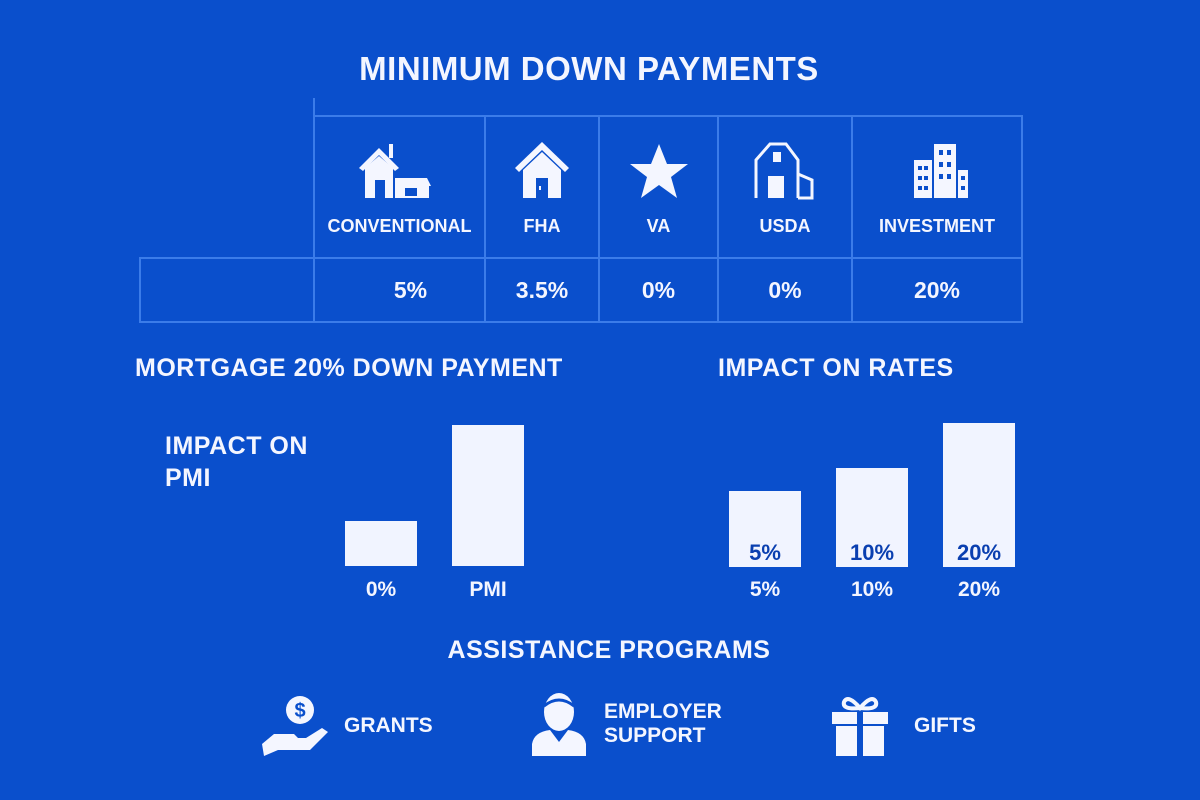  Describe the element at coordinates (314, 107) in the screenshot. I see `divider` at that location.